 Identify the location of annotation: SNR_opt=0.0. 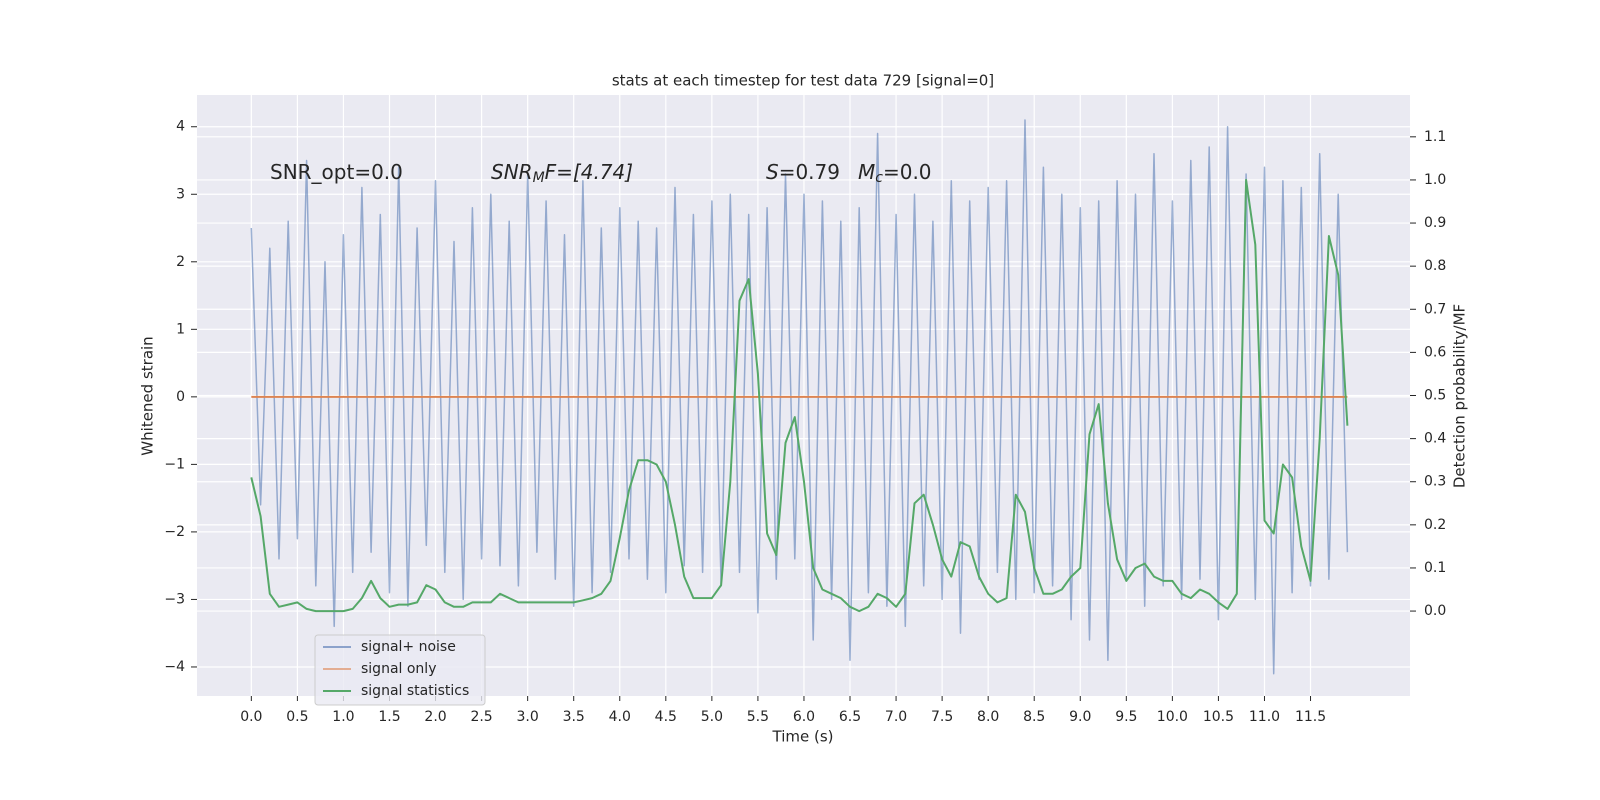
(336, 172).